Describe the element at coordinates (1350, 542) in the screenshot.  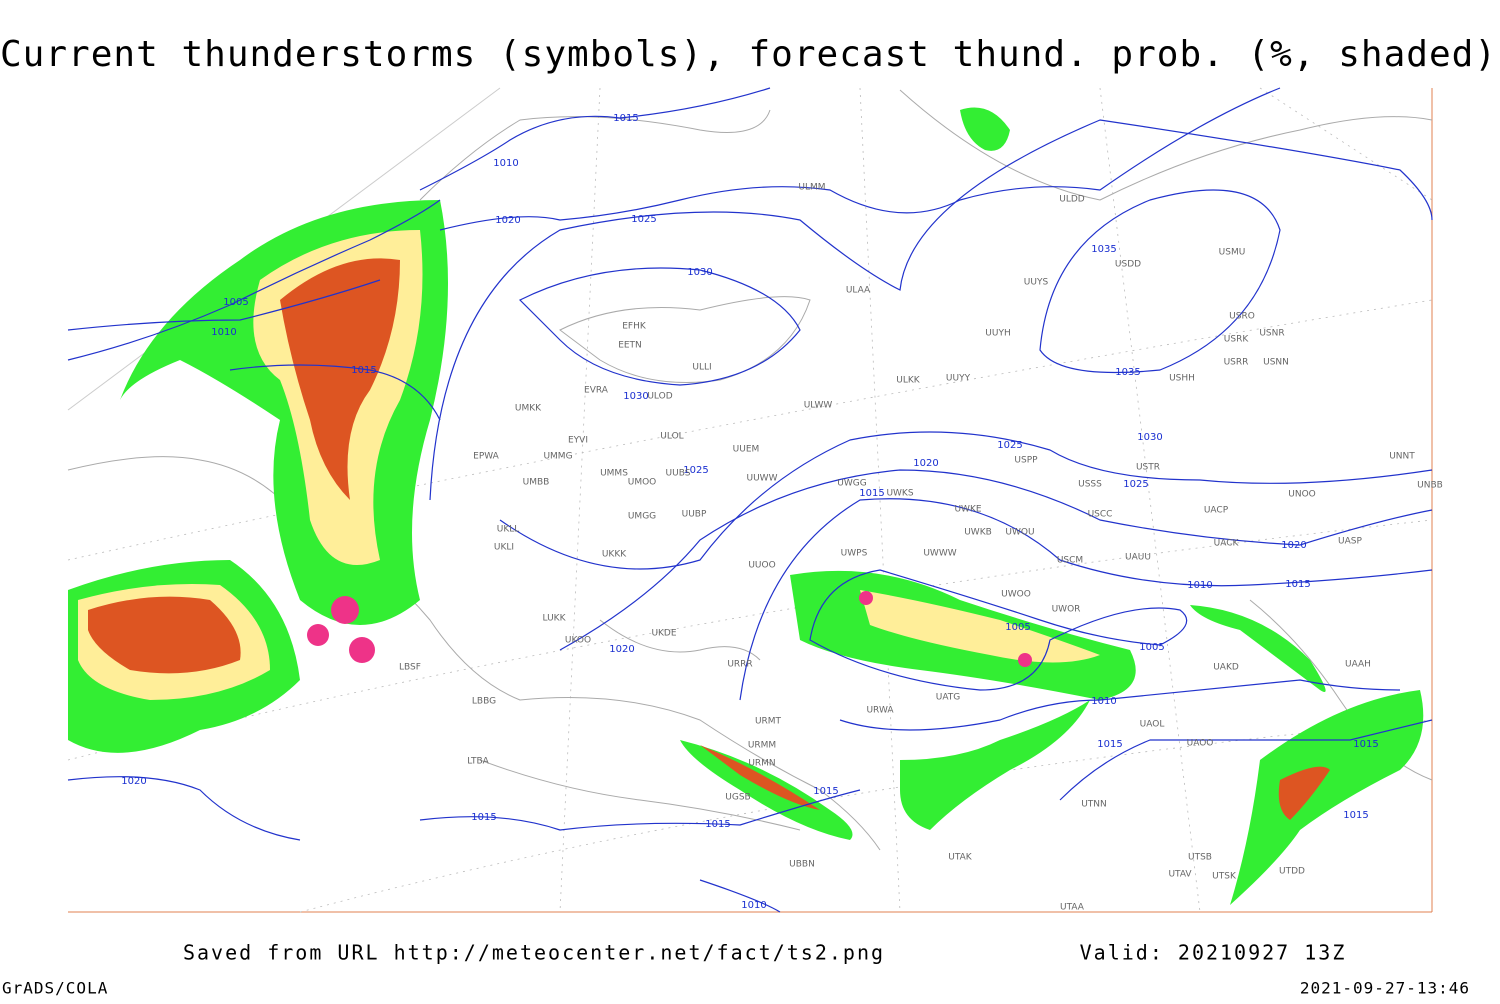
I see `station-label: UASP` at that location.